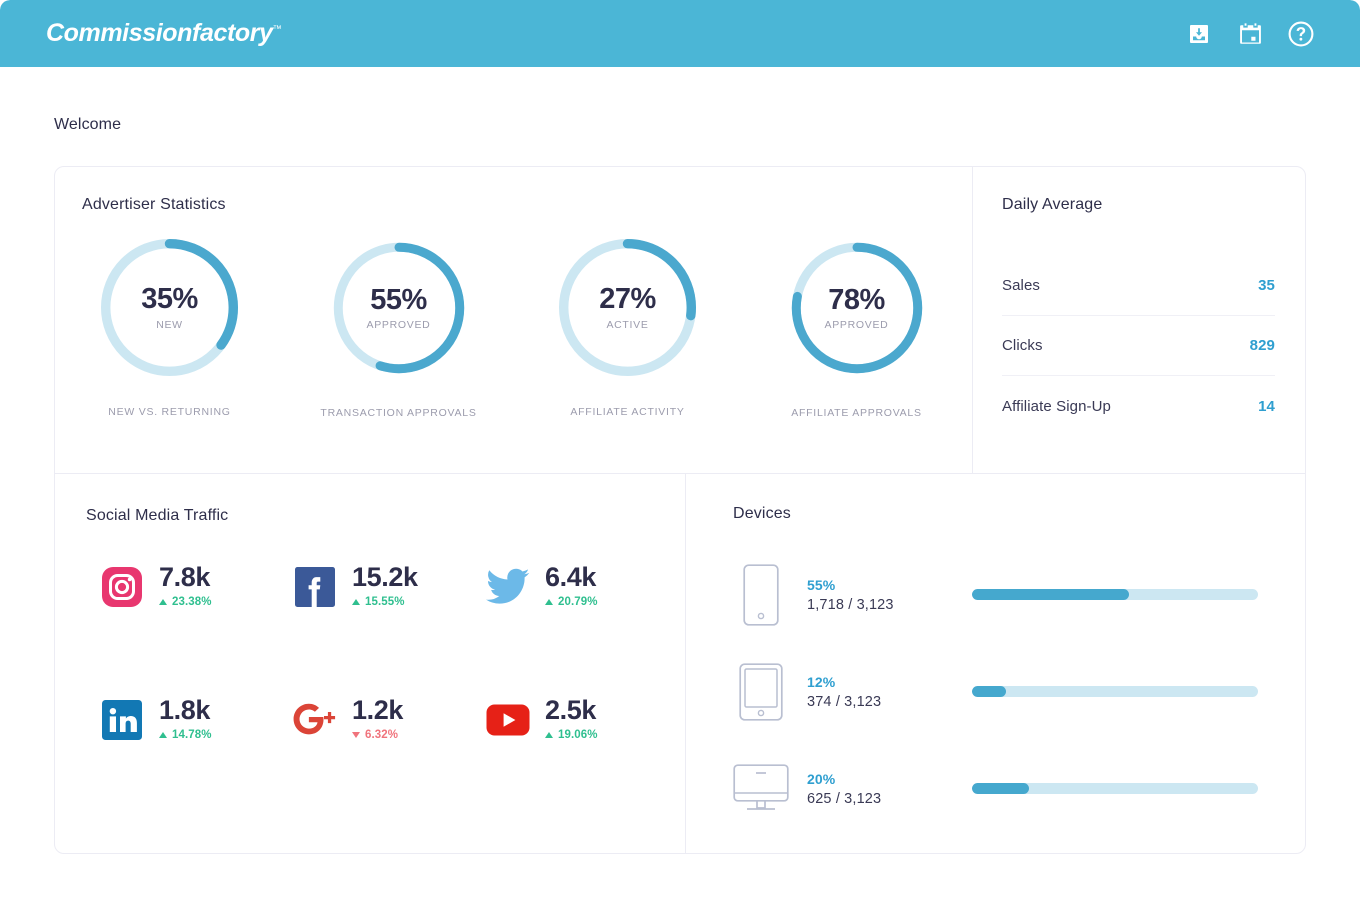 This screenshot has width=1360, height=912. I want to click on social-item-text: 6.4k 20.79%, so click(571, 585).